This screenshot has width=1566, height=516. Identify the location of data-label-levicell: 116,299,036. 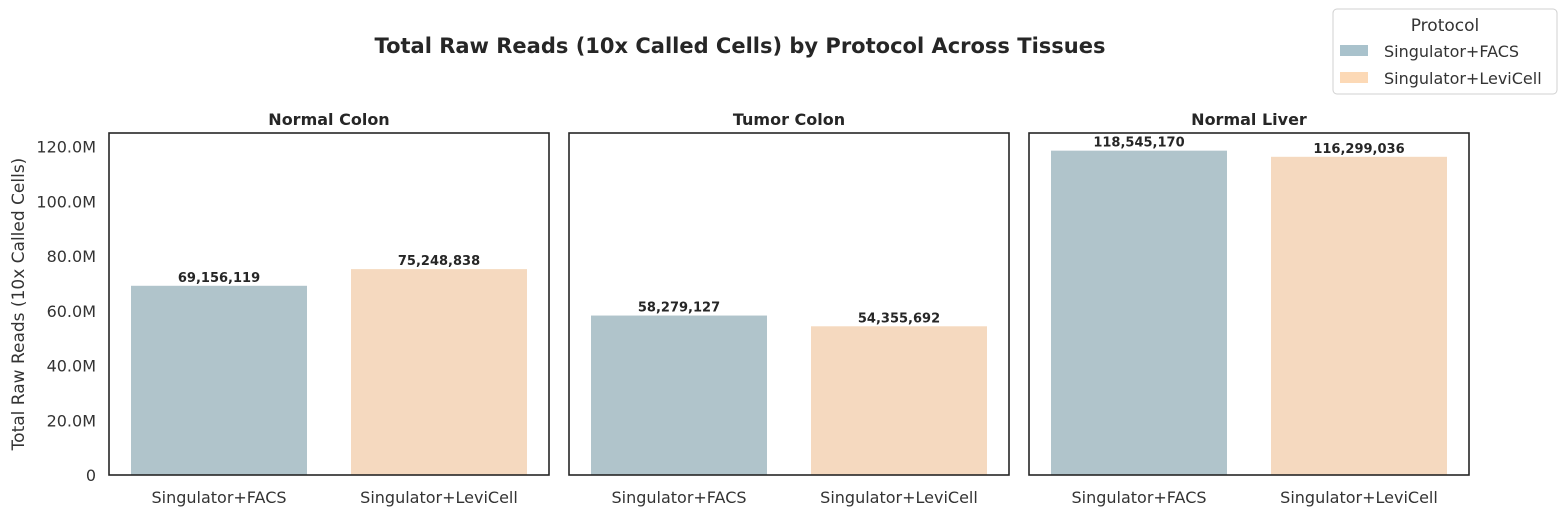
(1358, 149).